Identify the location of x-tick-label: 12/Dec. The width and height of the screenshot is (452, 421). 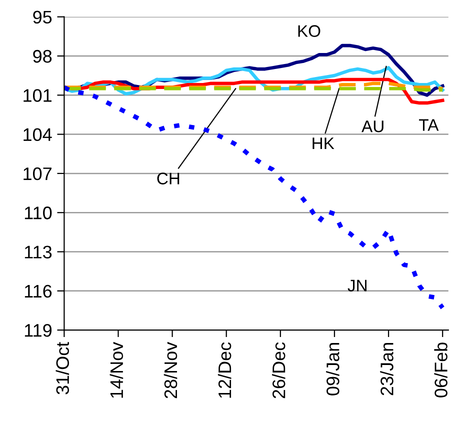
(225, 370).